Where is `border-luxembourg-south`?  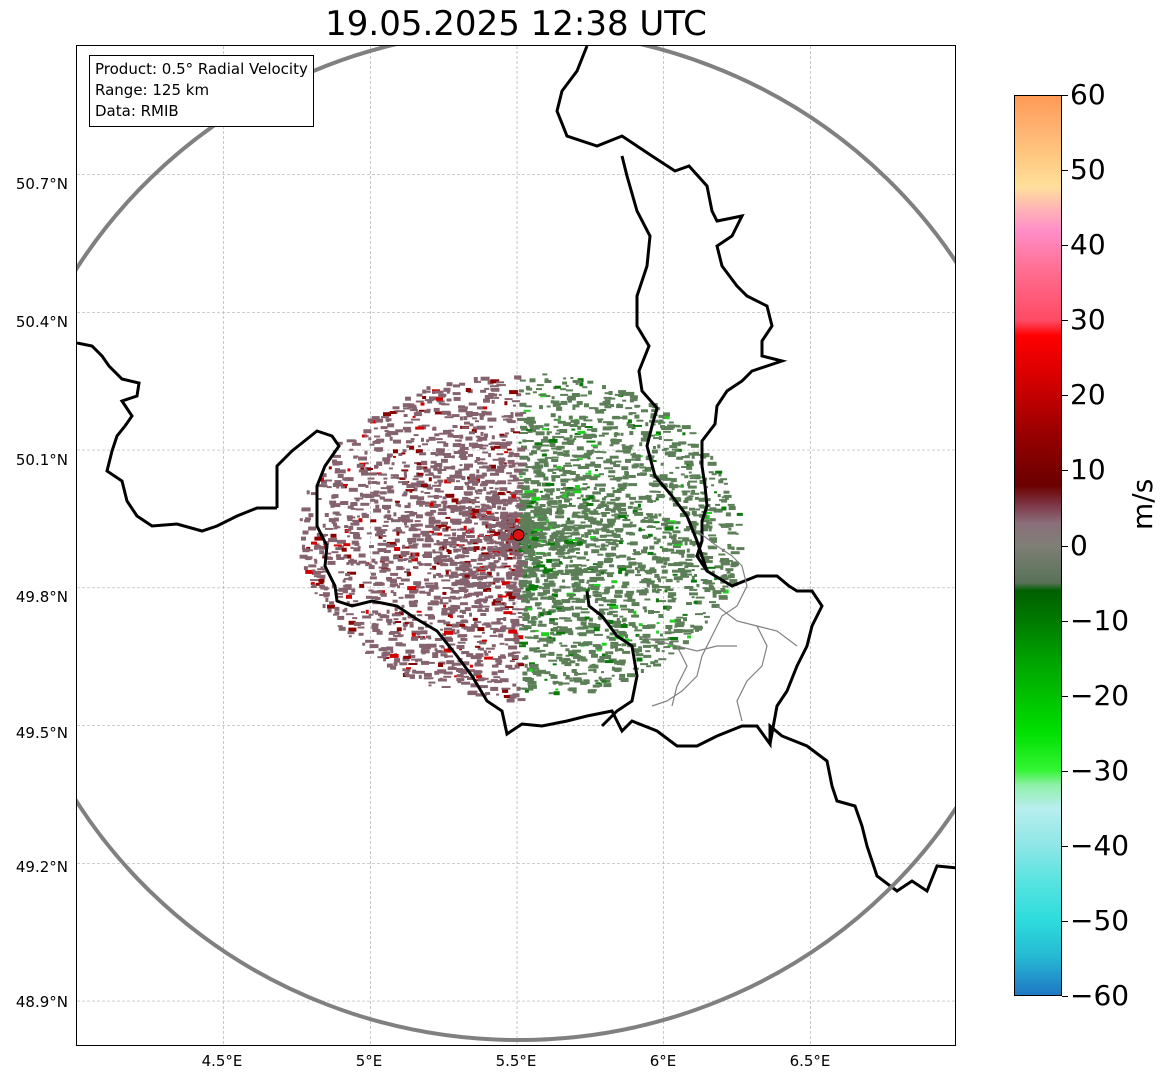
border-luxembourg-south is located at coordinates (612, 659).